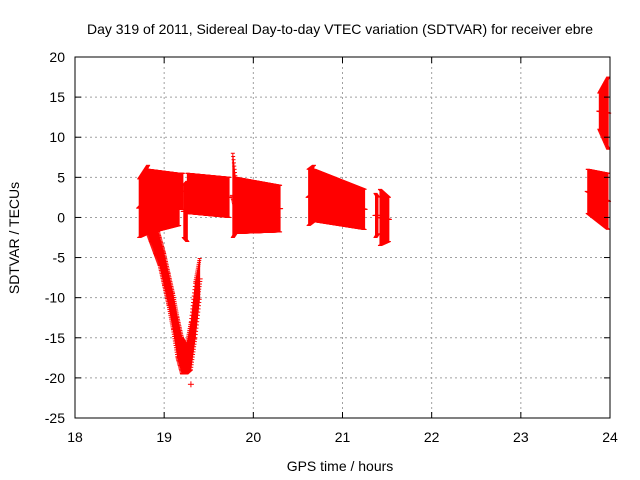 This screenshot has height=480, width=640. What do you see at coordinates (55, 338) in the screenshot?
I see `y-tick-label: -15` at bounding box center [55, 338].